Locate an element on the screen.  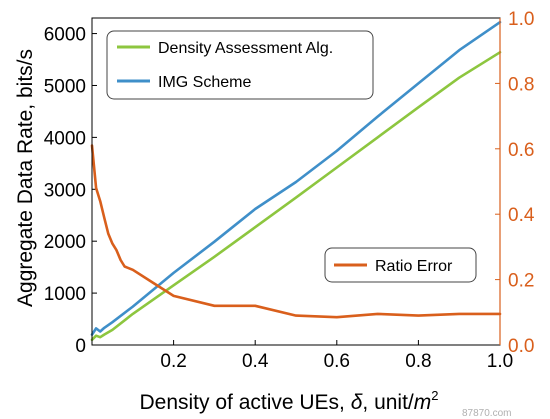
legend-ratio: Ratio Error is located at coordinates (400, 265).